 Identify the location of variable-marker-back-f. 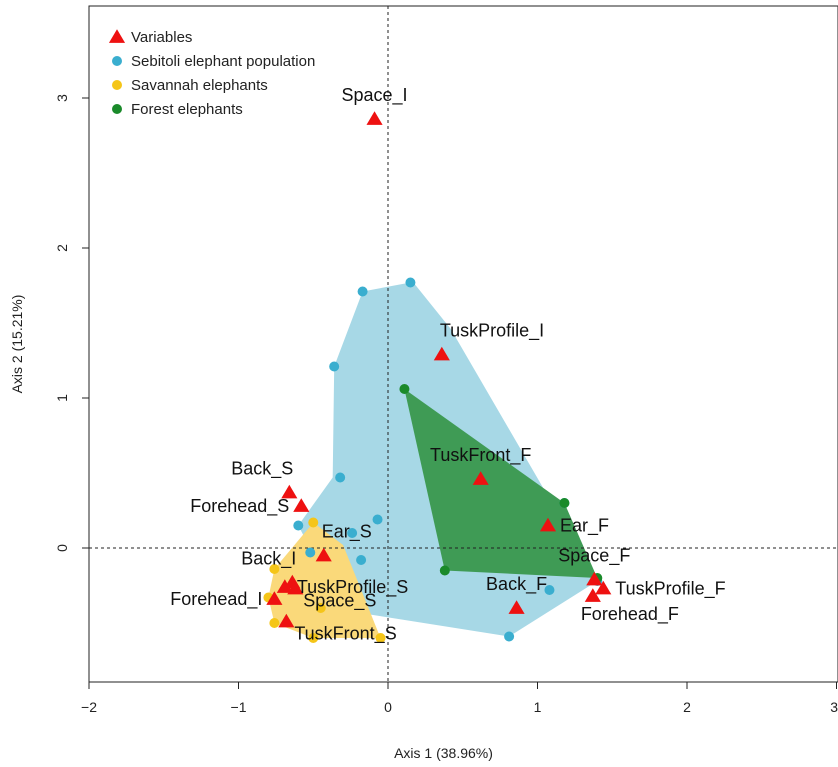
(516, 607).